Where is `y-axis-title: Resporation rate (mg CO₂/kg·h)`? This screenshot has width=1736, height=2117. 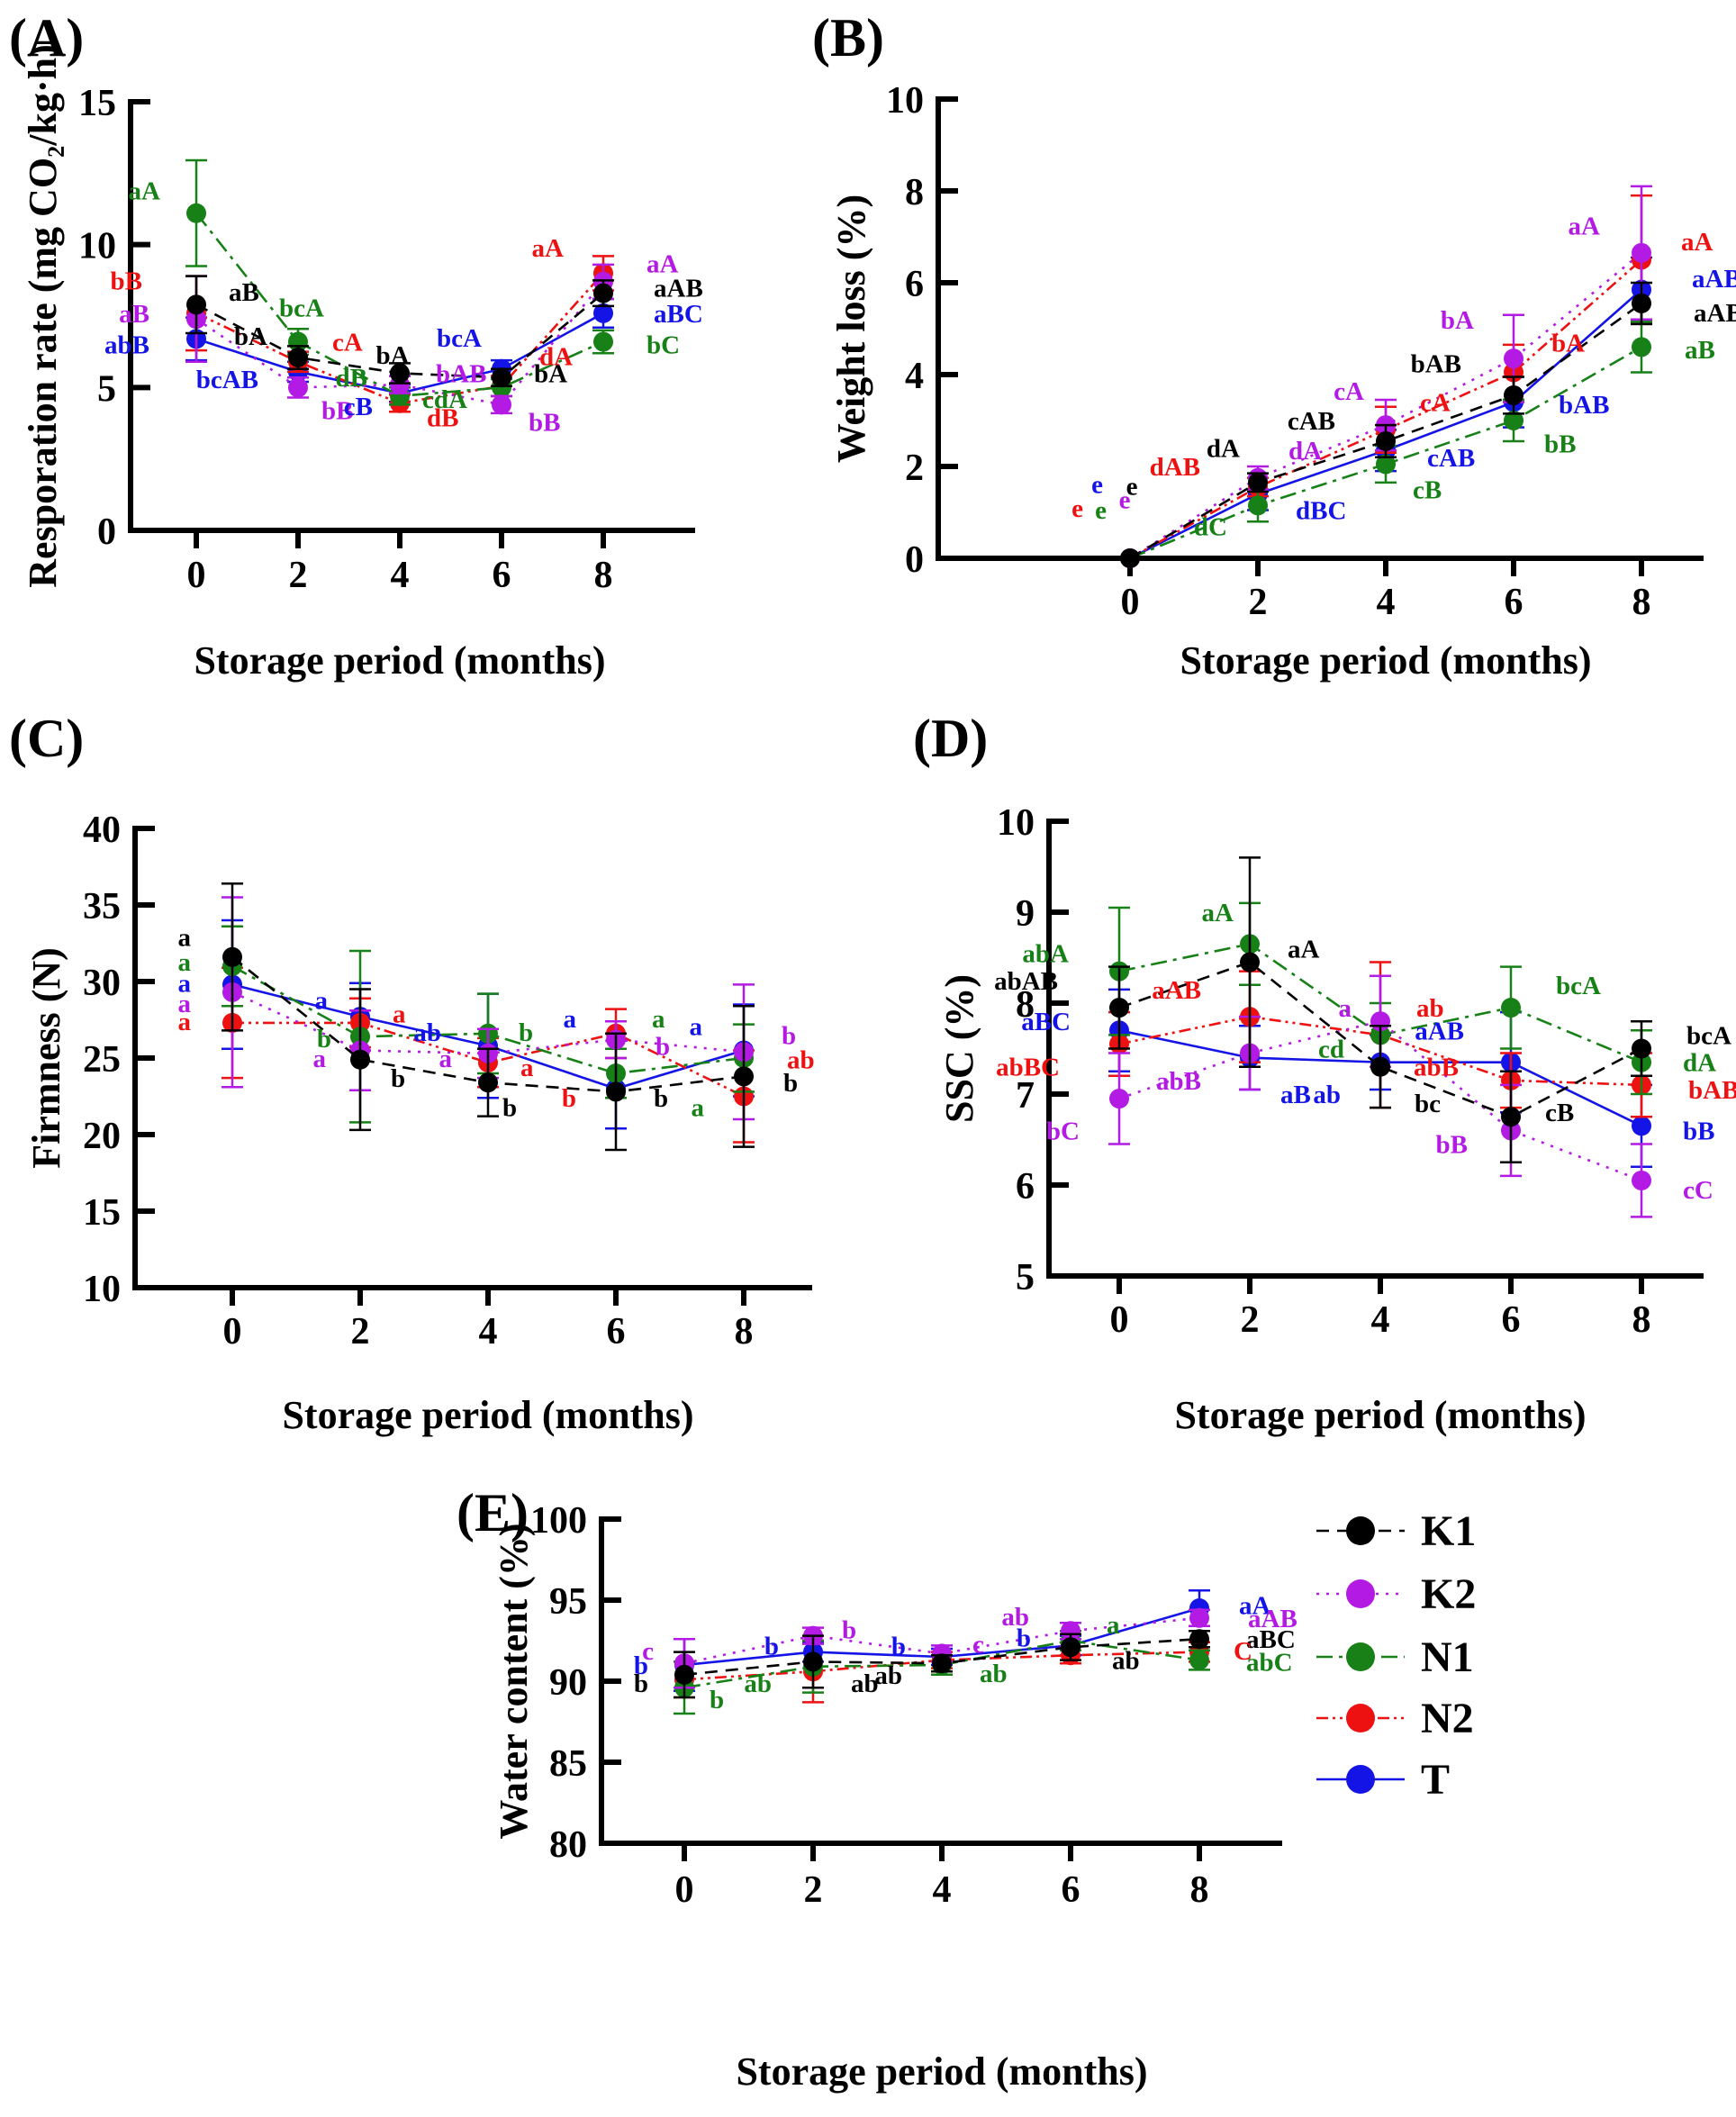
y-axis-title: Resporation rate (mg CO₂/kg·h) is located at coordinates (43, 315).